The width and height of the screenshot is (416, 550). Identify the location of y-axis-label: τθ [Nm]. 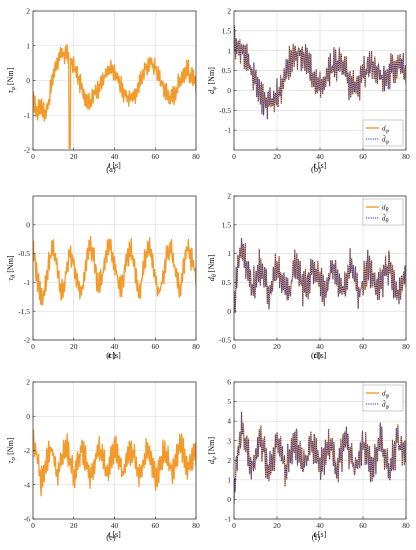
(11, 267).